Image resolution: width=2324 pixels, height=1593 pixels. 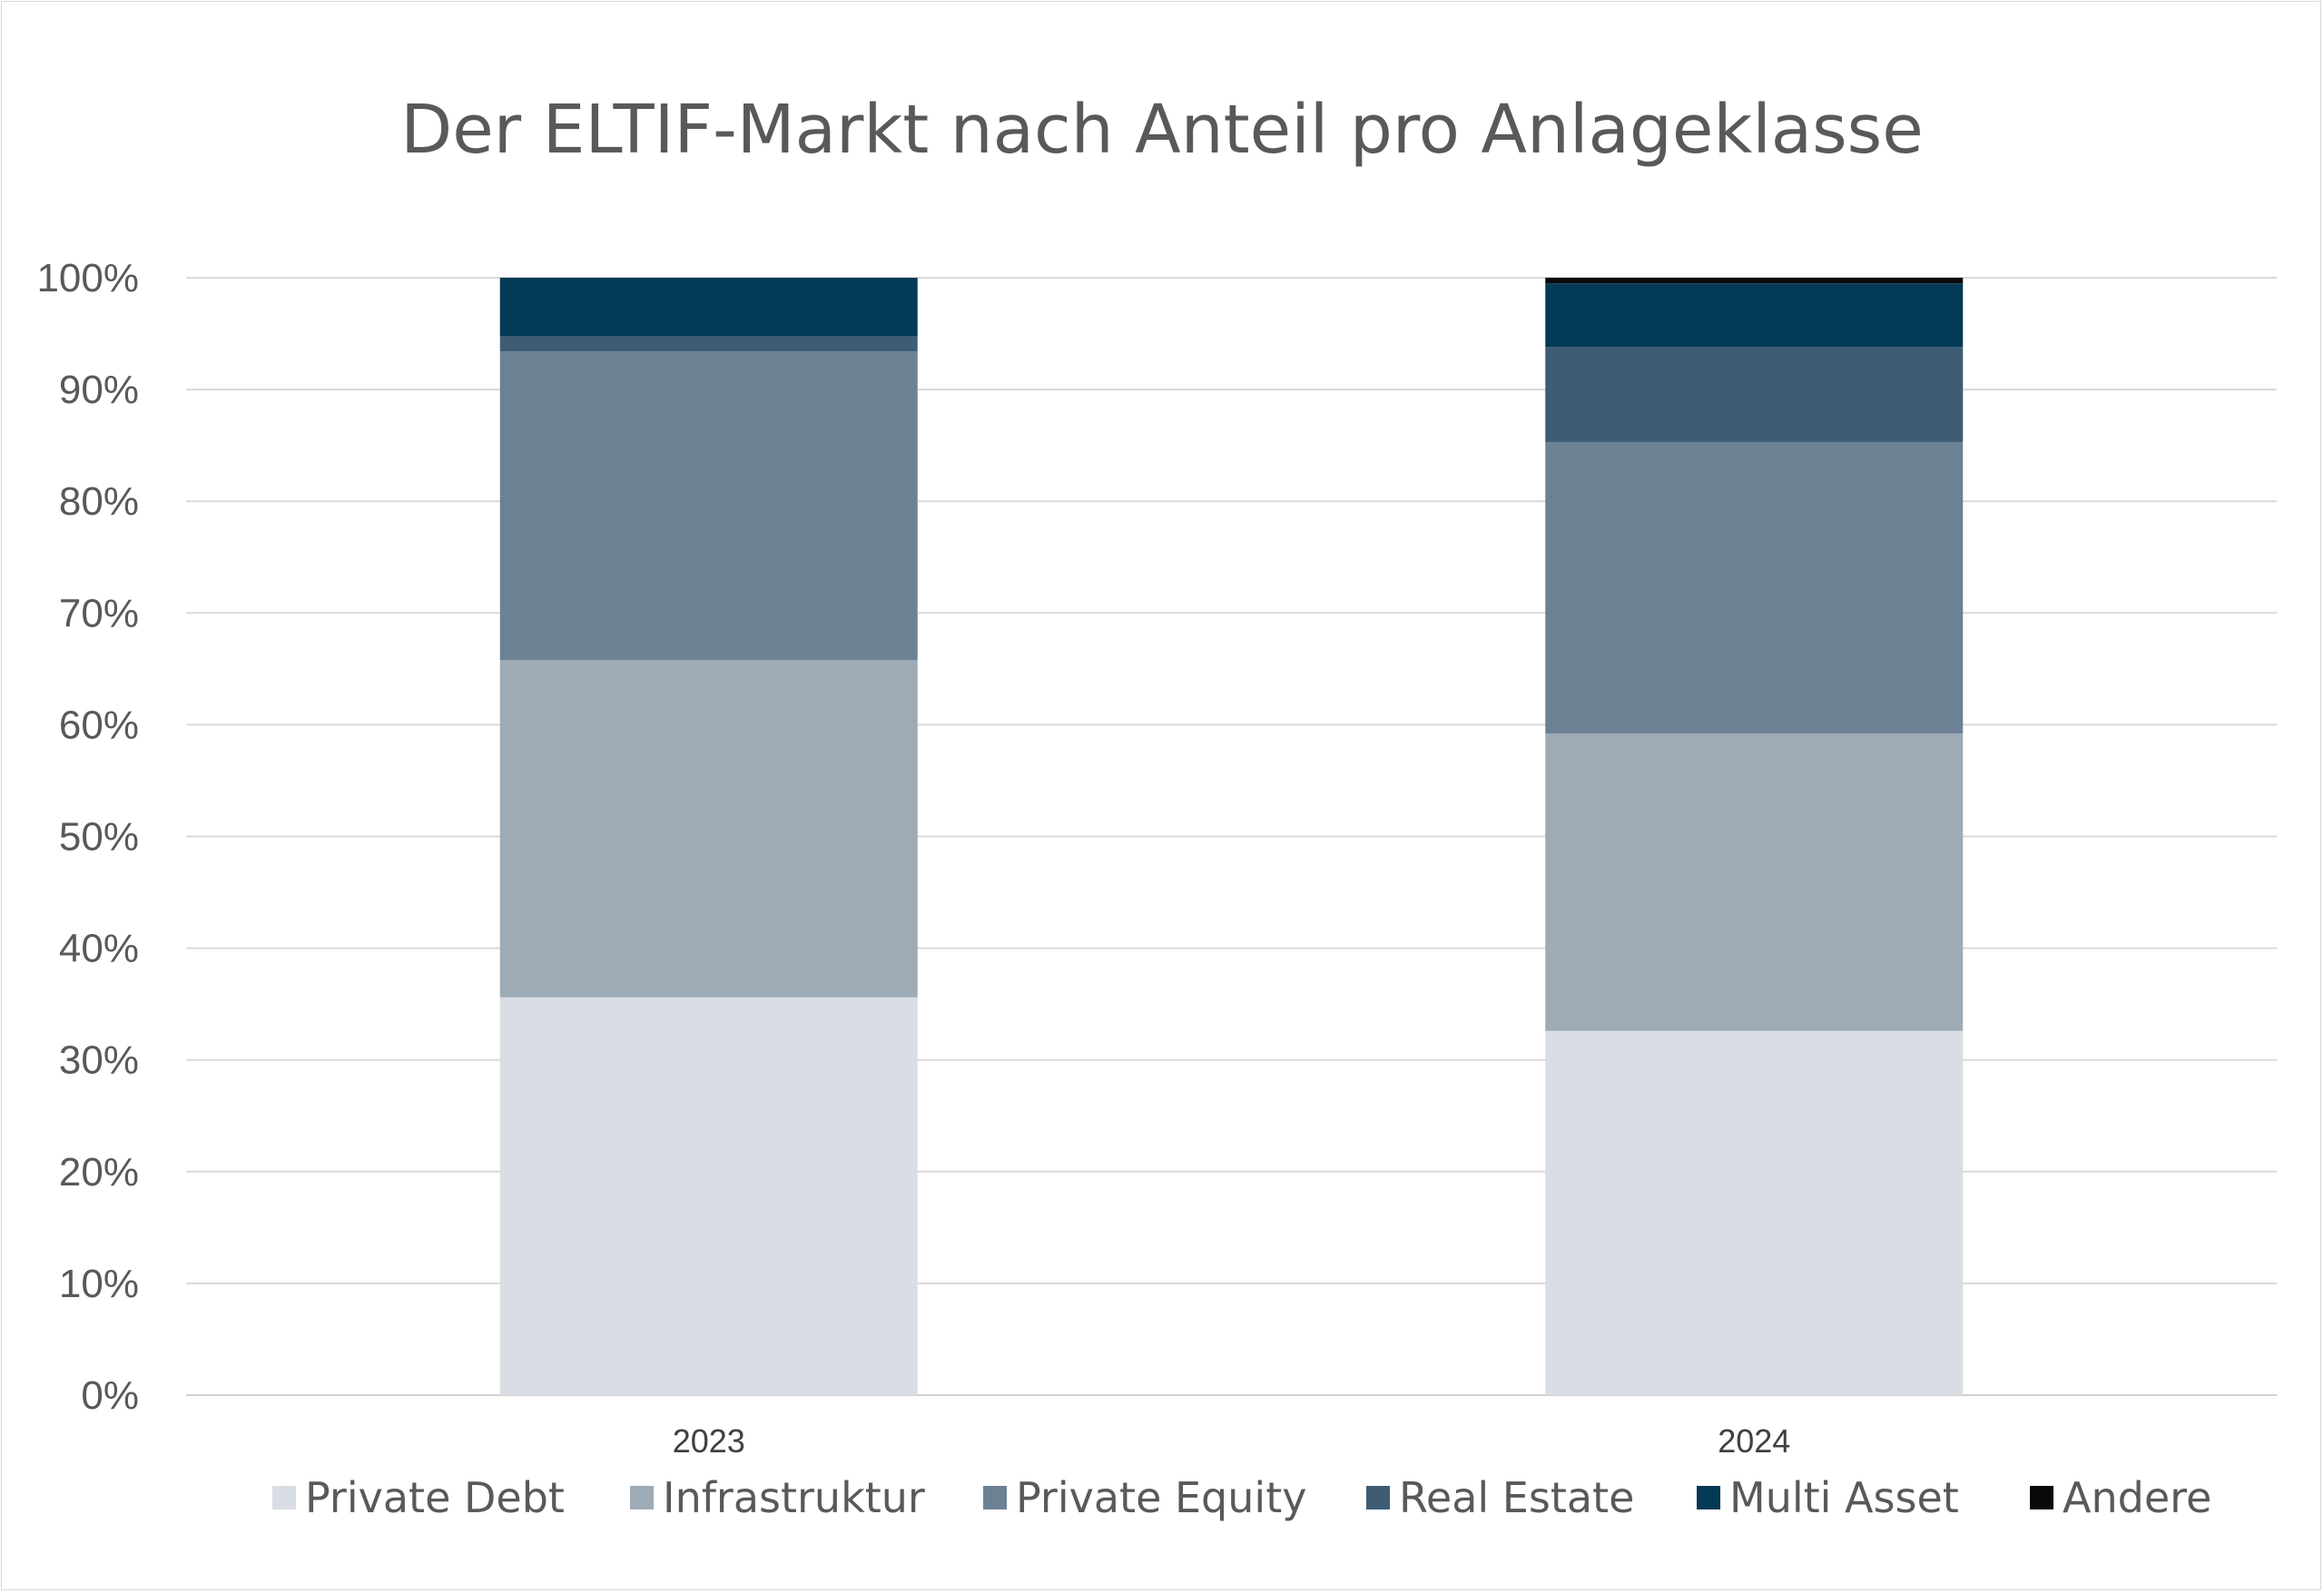 What do you see at coordinates (99, 390) in the screenshot?
I see `y-tick-label: 90%` at bounding box center [99, 390].